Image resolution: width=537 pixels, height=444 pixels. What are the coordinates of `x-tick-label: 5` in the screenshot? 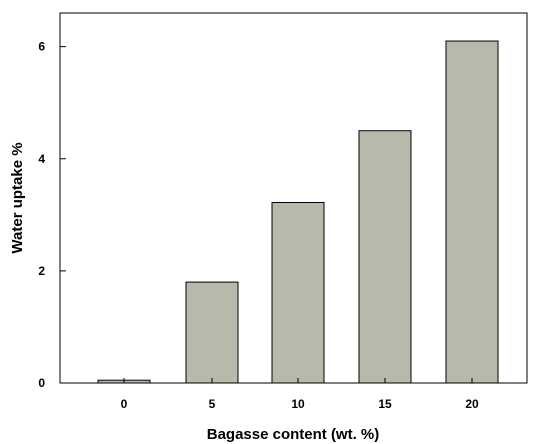 It's located at (212, 404).